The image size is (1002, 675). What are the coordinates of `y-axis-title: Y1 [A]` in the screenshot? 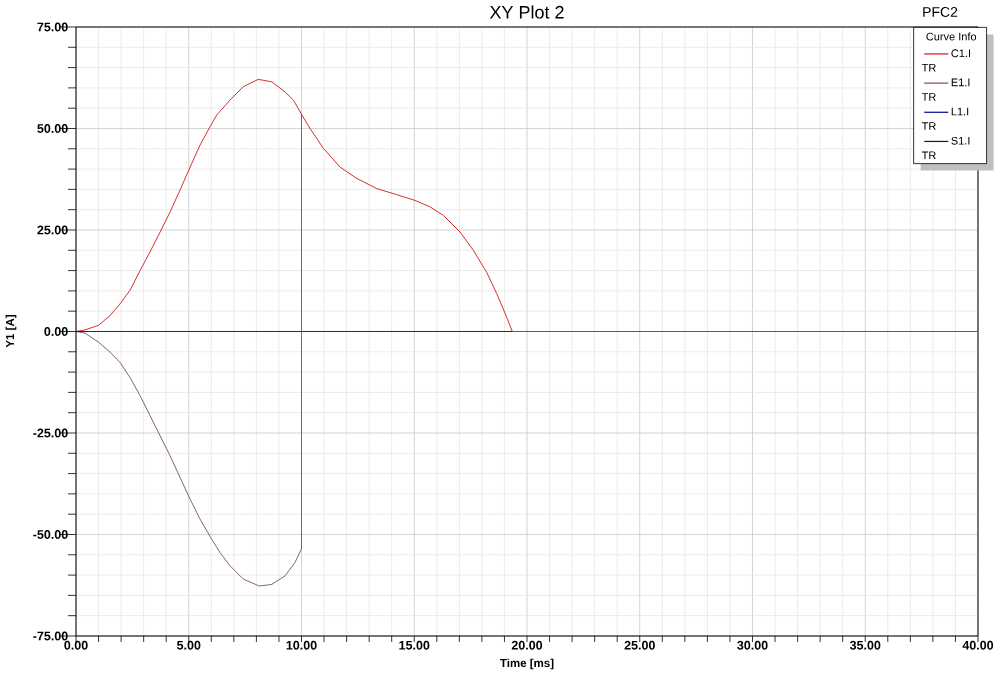 It's located at (11, 331).